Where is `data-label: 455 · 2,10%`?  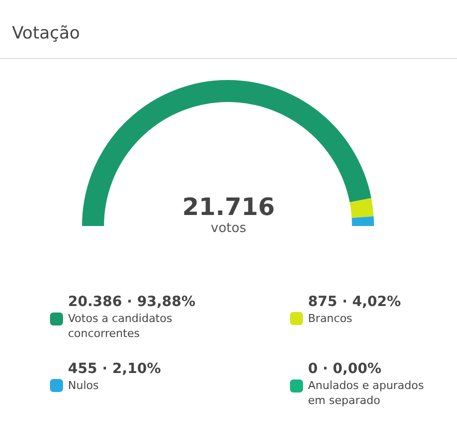 data-label: 455 · 2,10% is located at coordinates (114, 369).